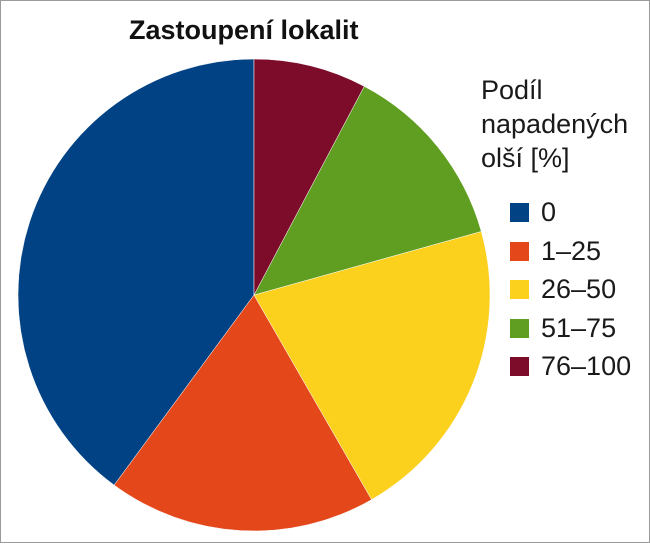 This screenshot has width=650, height=544. What do you see at coordinates (244, 30) in the screenshot?
I see `chart-title: Zastoupení lokalit` at bounding box center [244, 30].